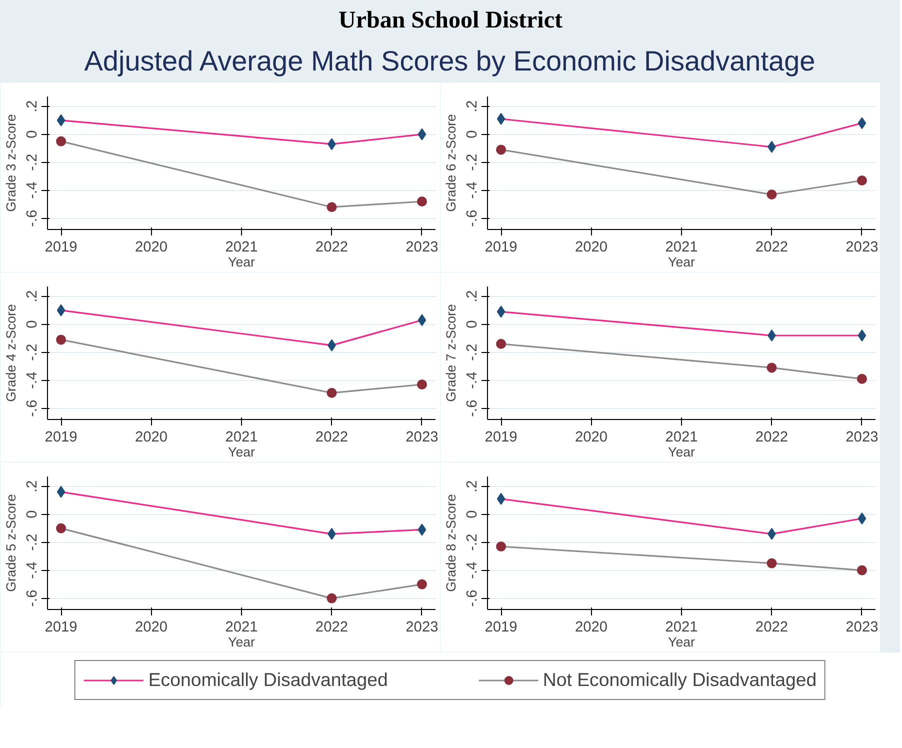  I want to click on legend-label: Economically Disadvantaged, so click(268, 680).